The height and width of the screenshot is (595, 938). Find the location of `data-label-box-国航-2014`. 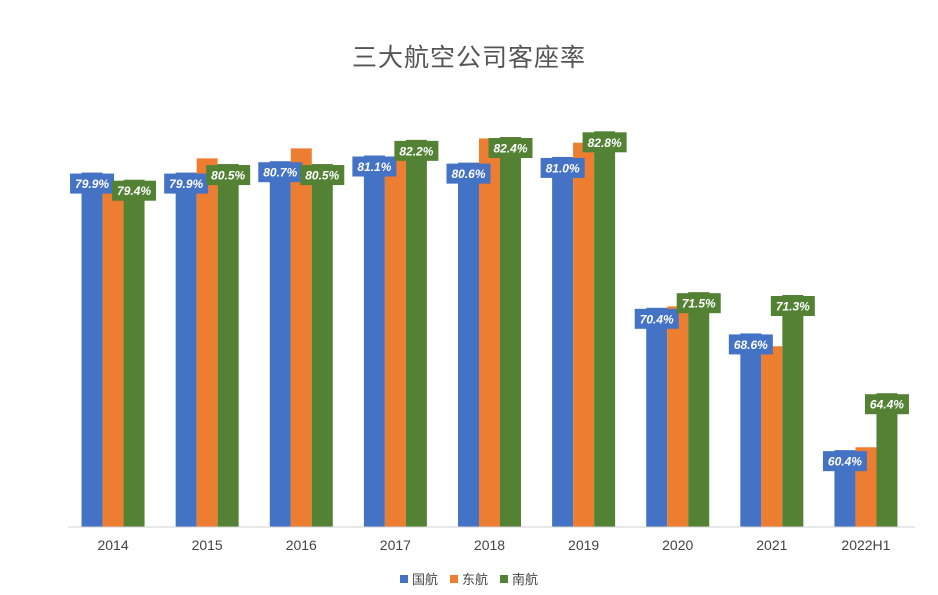

data-label-box-国航-2014 is located at coordinates (92, 183).